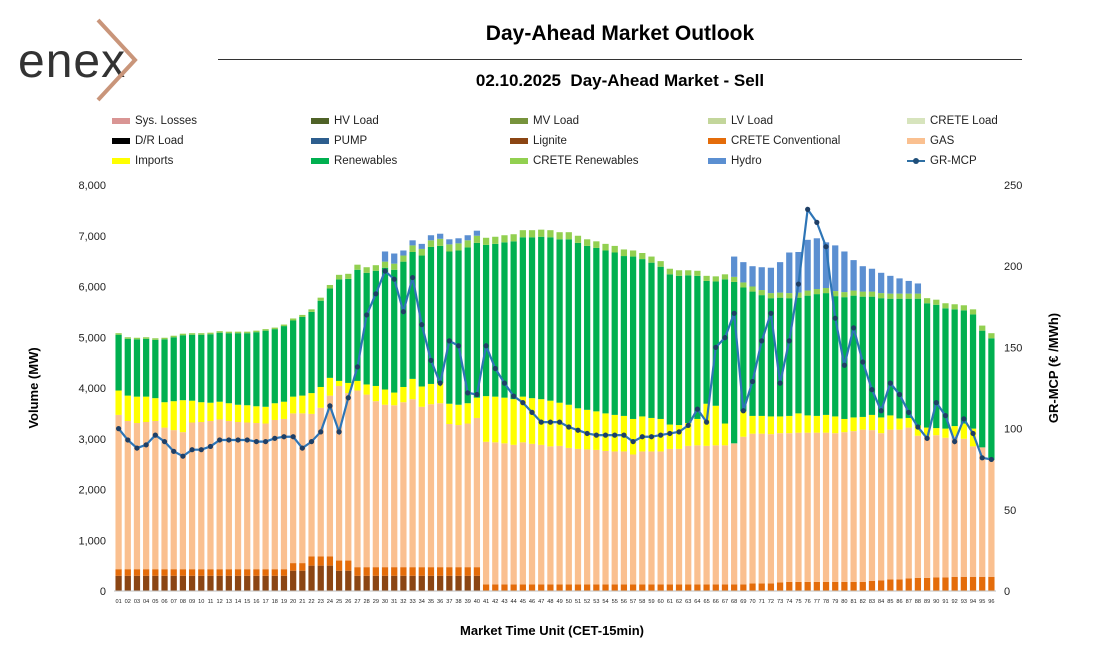 This screenshot has height=653, width=1102. What do you see at coordinates (495, 602) in the screenshot?
I see `x-tick-label: 42` at bounding box center [495, 602].